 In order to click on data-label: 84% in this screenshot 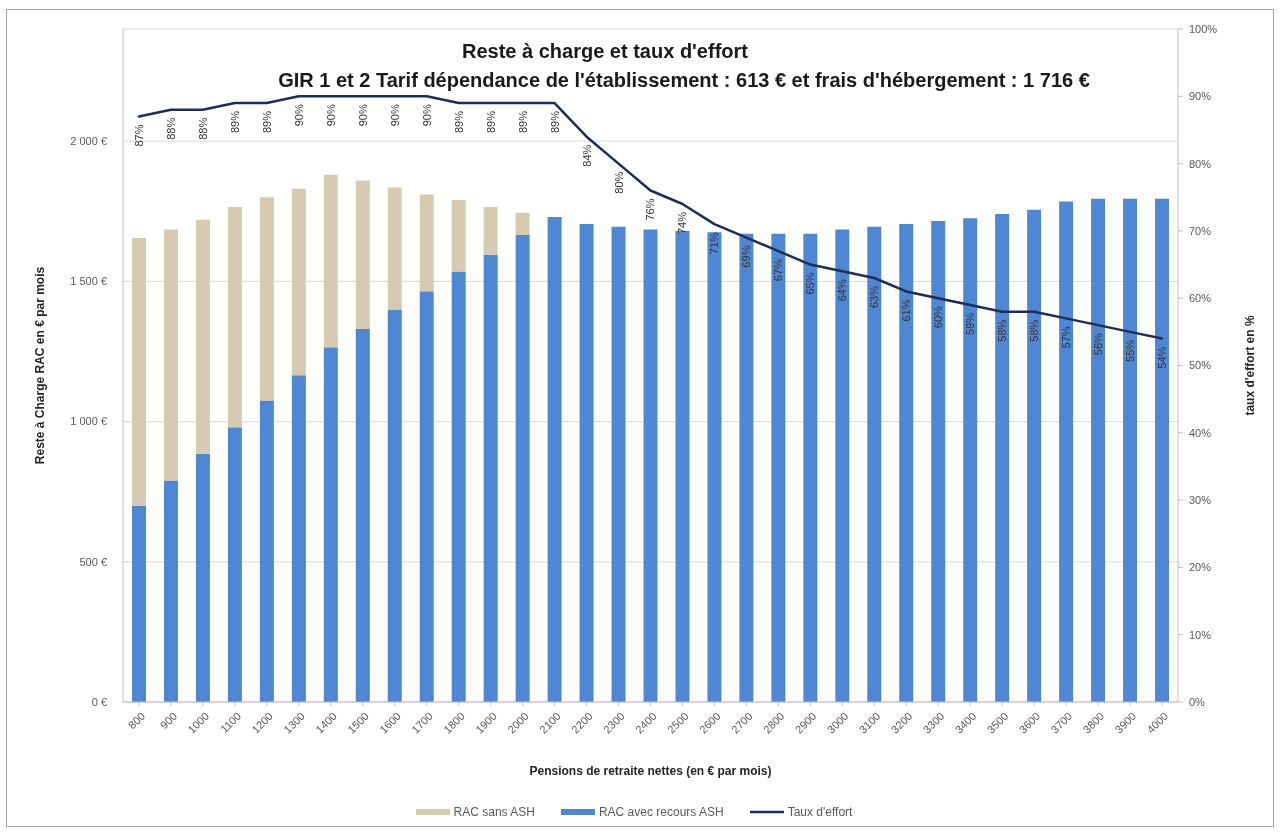, I will do `click(586, 155)`.